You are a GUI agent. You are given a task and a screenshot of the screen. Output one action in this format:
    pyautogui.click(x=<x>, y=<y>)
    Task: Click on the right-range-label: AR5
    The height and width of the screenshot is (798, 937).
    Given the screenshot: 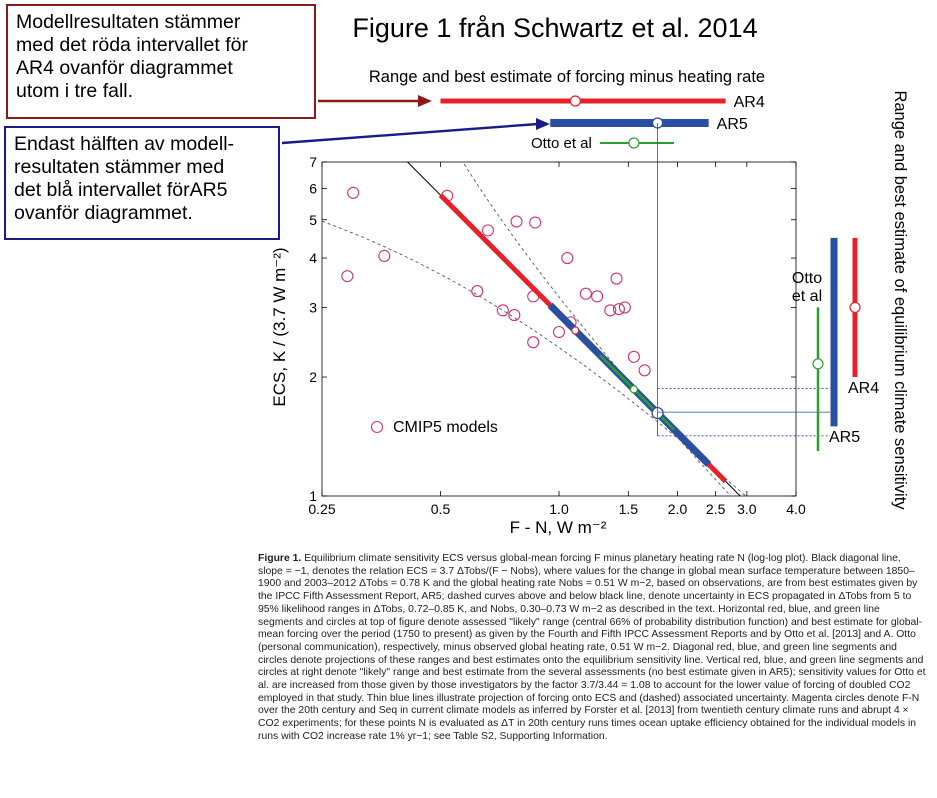 What is the action you would take?
    pyautogui.click(x=844, y=437)
    